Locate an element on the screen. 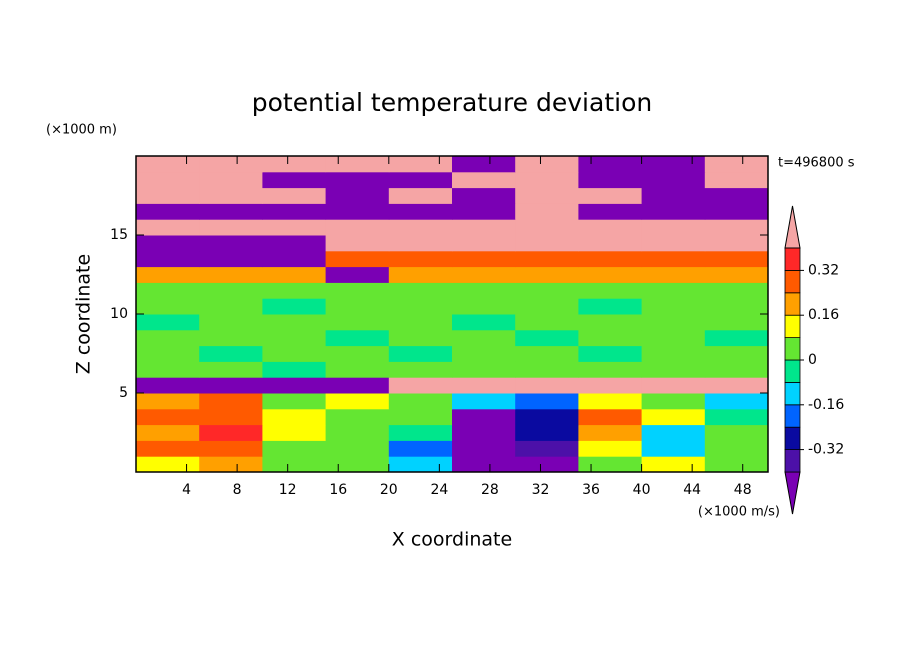  x-tick-label: 36 is located at coordinates (591, 490).